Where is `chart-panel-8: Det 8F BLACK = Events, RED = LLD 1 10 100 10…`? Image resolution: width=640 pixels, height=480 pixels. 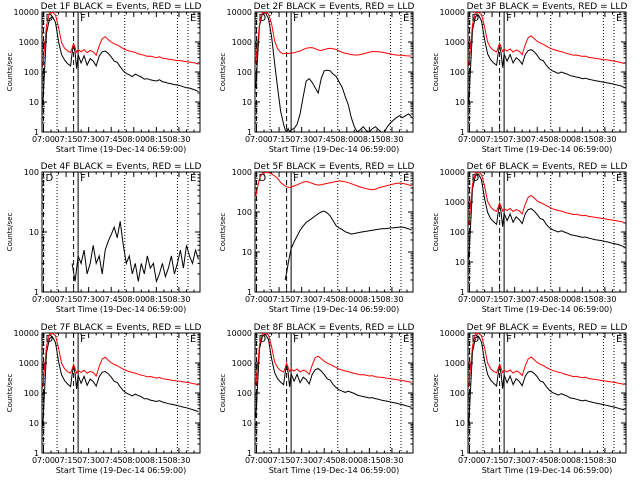 chart-panel-8: Det 8F BLACK = Events, RED = LLD 1 10 100 10… is located at coordinates (316, 399).